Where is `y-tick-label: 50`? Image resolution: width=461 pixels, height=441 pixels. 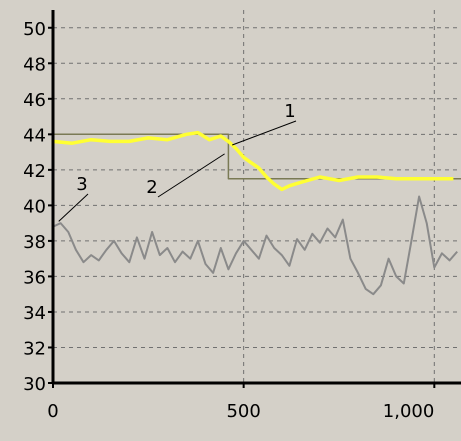 y-tick-label: 50 is located at coordinates (34, 29).